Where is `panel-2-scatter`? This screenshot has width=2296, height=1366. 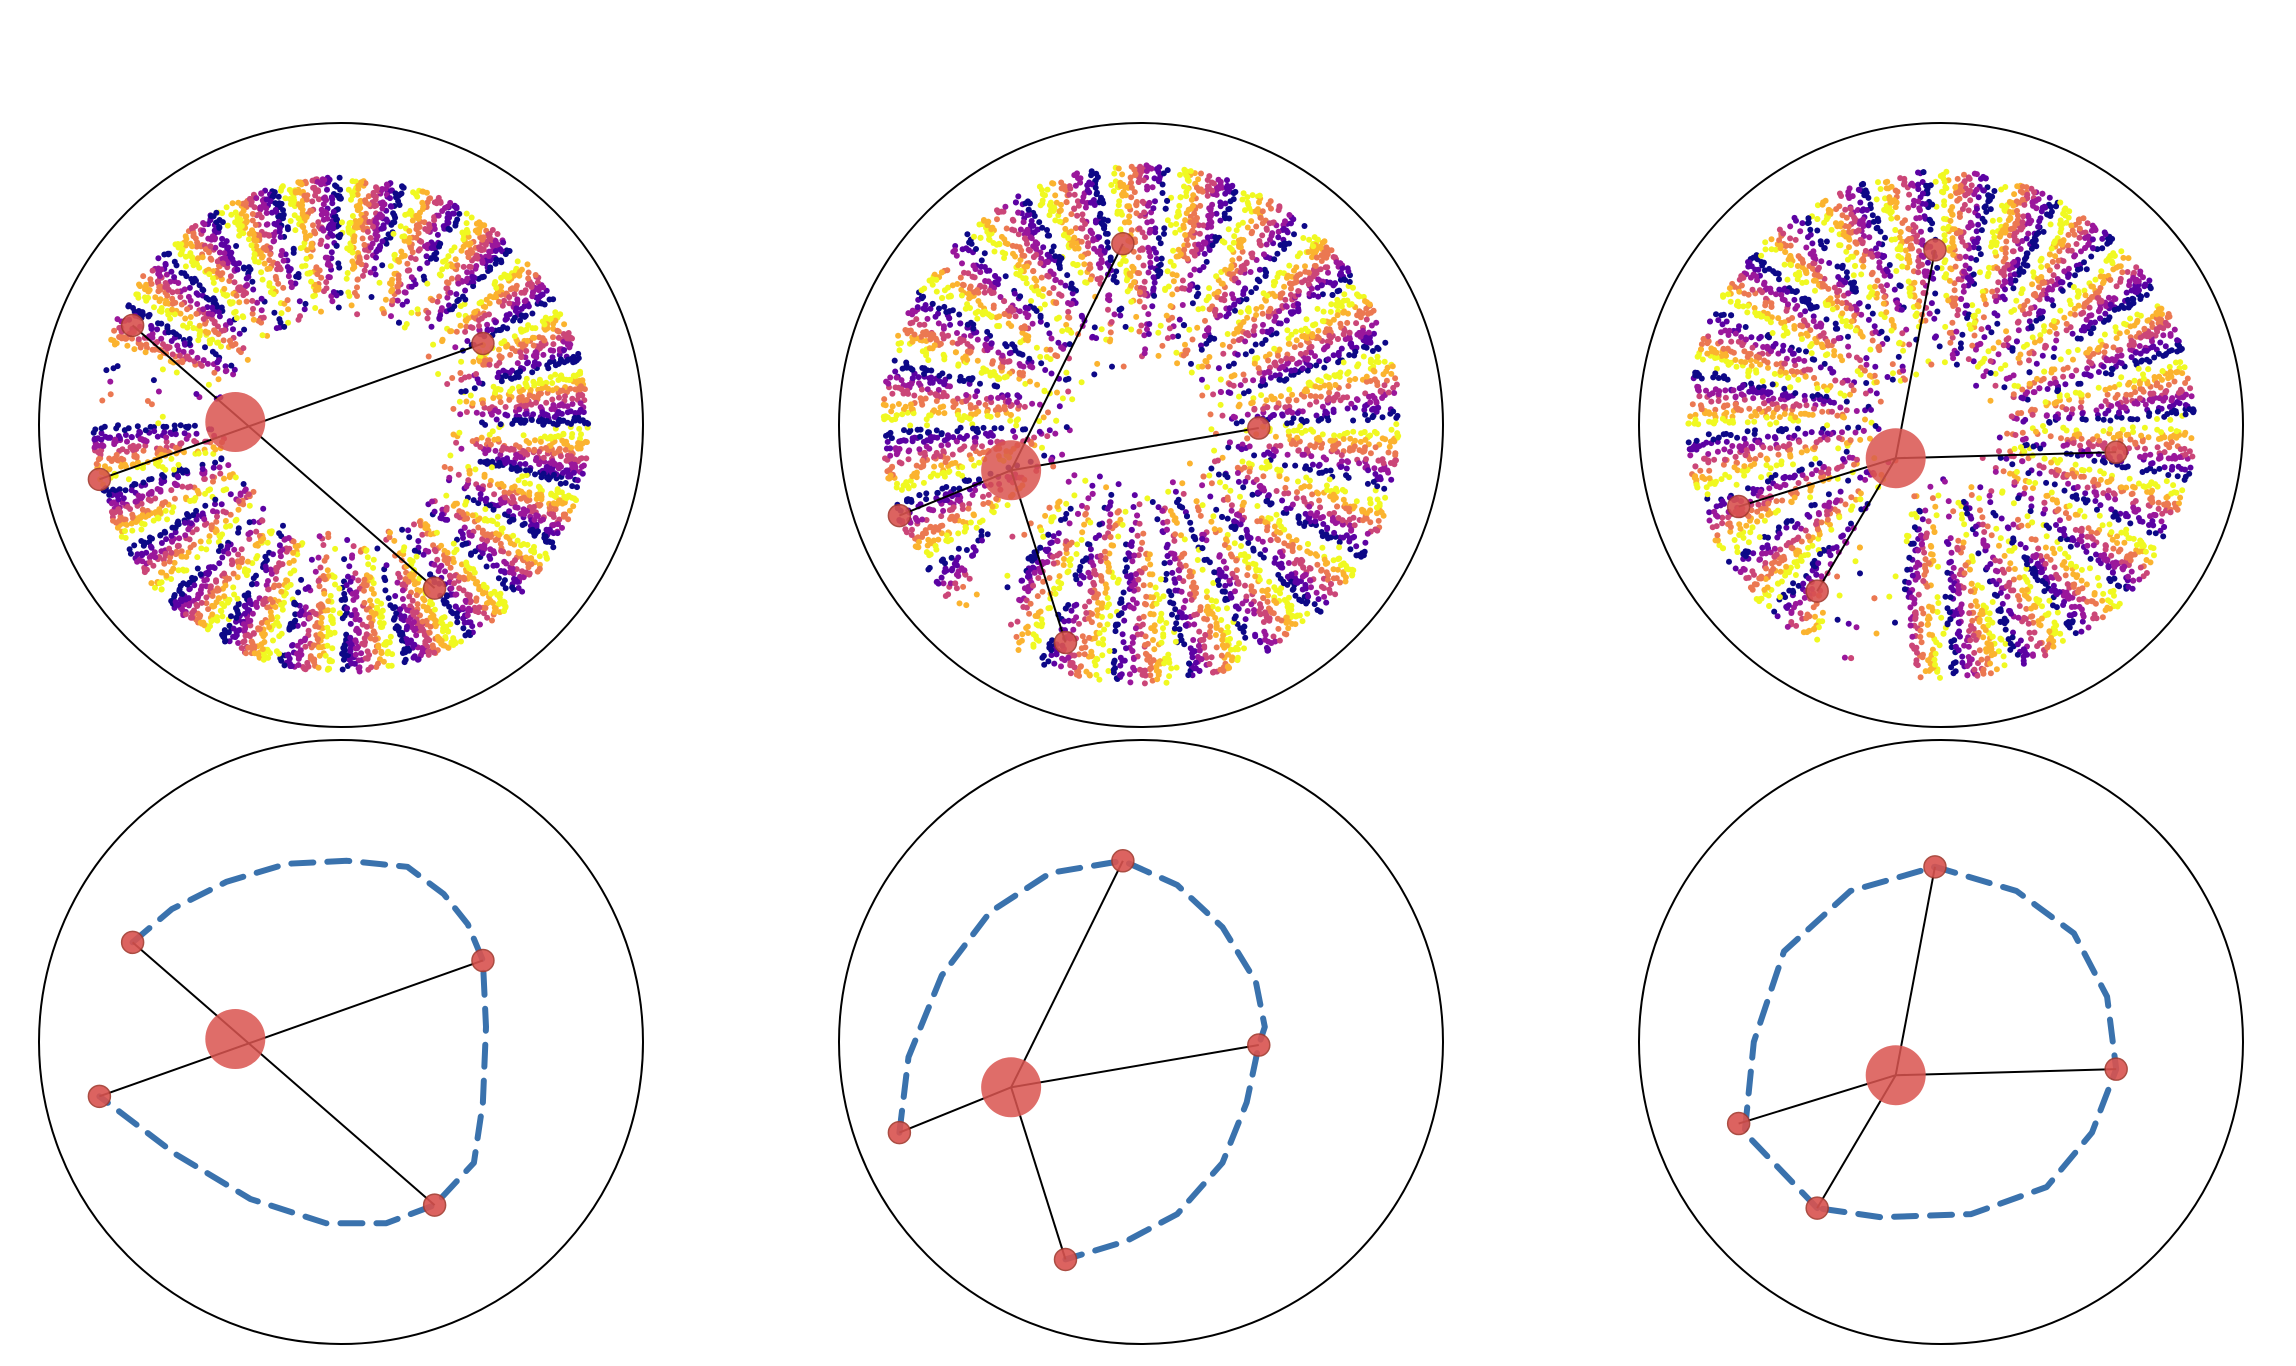 panel-2-scatter is located at coordinates (1141, 425).